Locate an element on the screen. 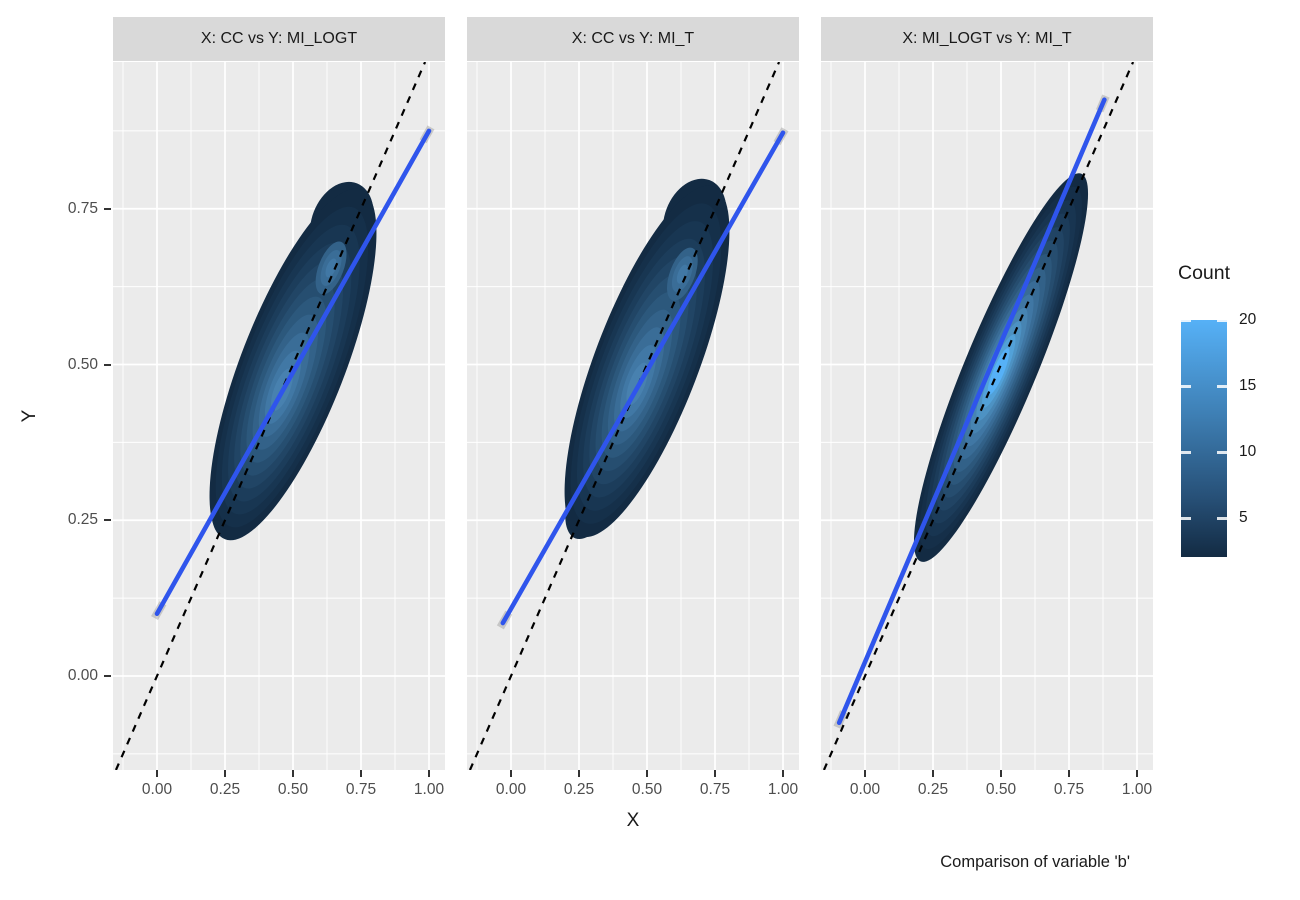  y-axis-title: Y is located at coordinates (29, 416).